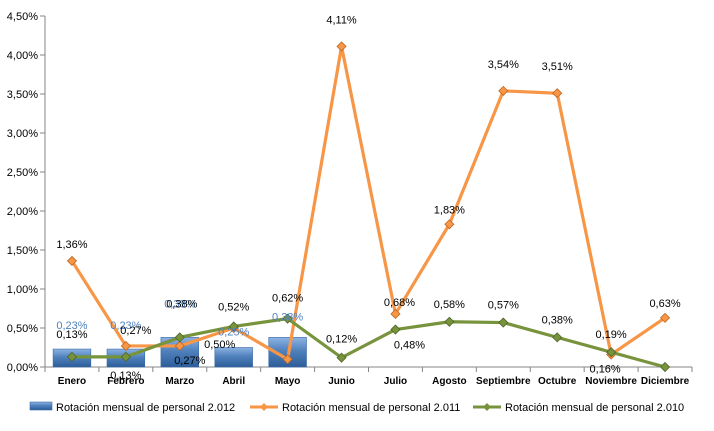 Image resolution: width=714 pixels, height=431 pixels. I want to click on data-label-2010: 0,62%, so click(287, 299).